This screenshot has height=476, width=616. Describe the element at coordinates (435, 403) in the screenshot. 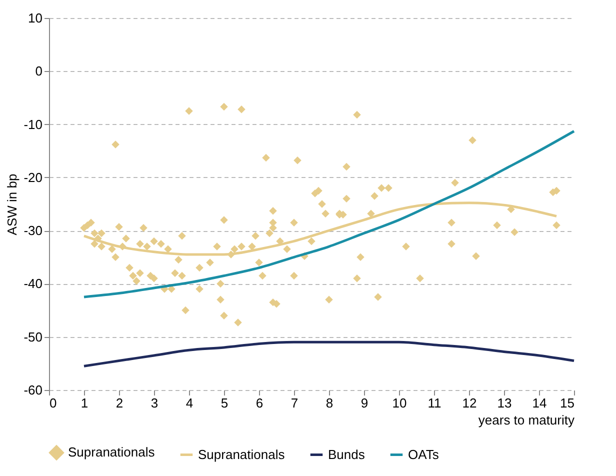

I see `x-tick-label: 11` at that location.